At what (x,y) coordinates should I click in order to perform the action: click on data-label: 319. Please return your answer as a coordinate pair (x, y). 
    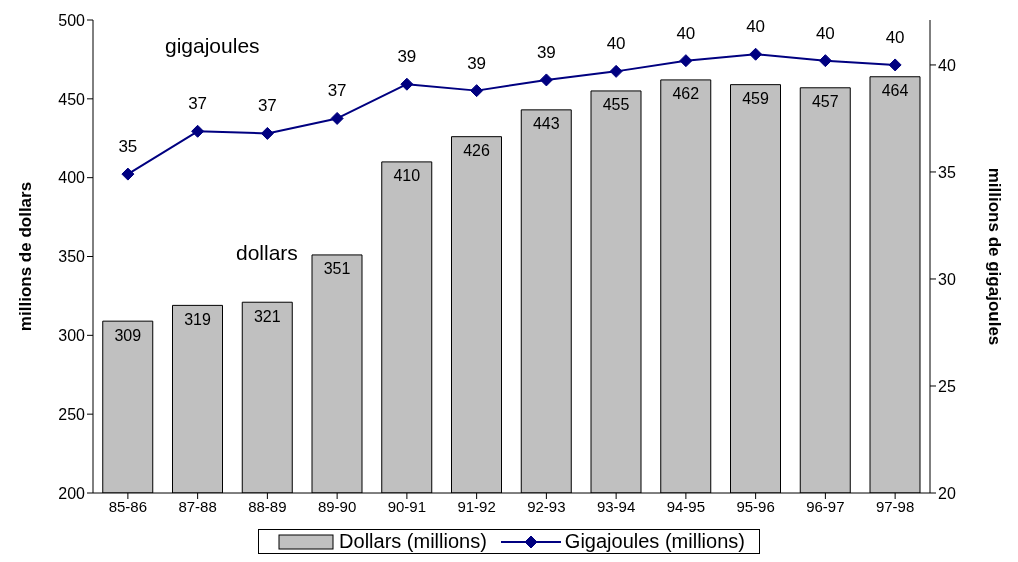
    Looking at the image, I should click on (197, 319).